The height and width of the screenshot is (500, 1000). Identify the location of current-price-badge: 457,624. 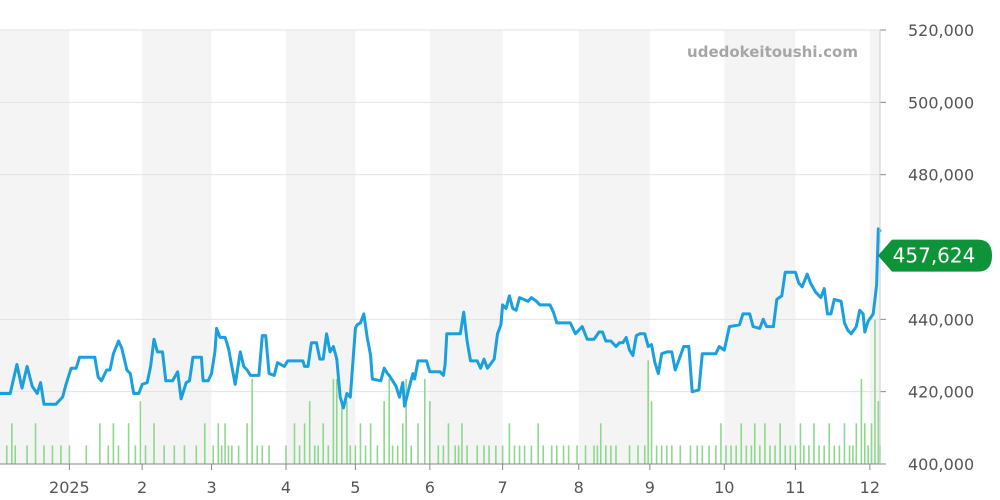
(935, 255).